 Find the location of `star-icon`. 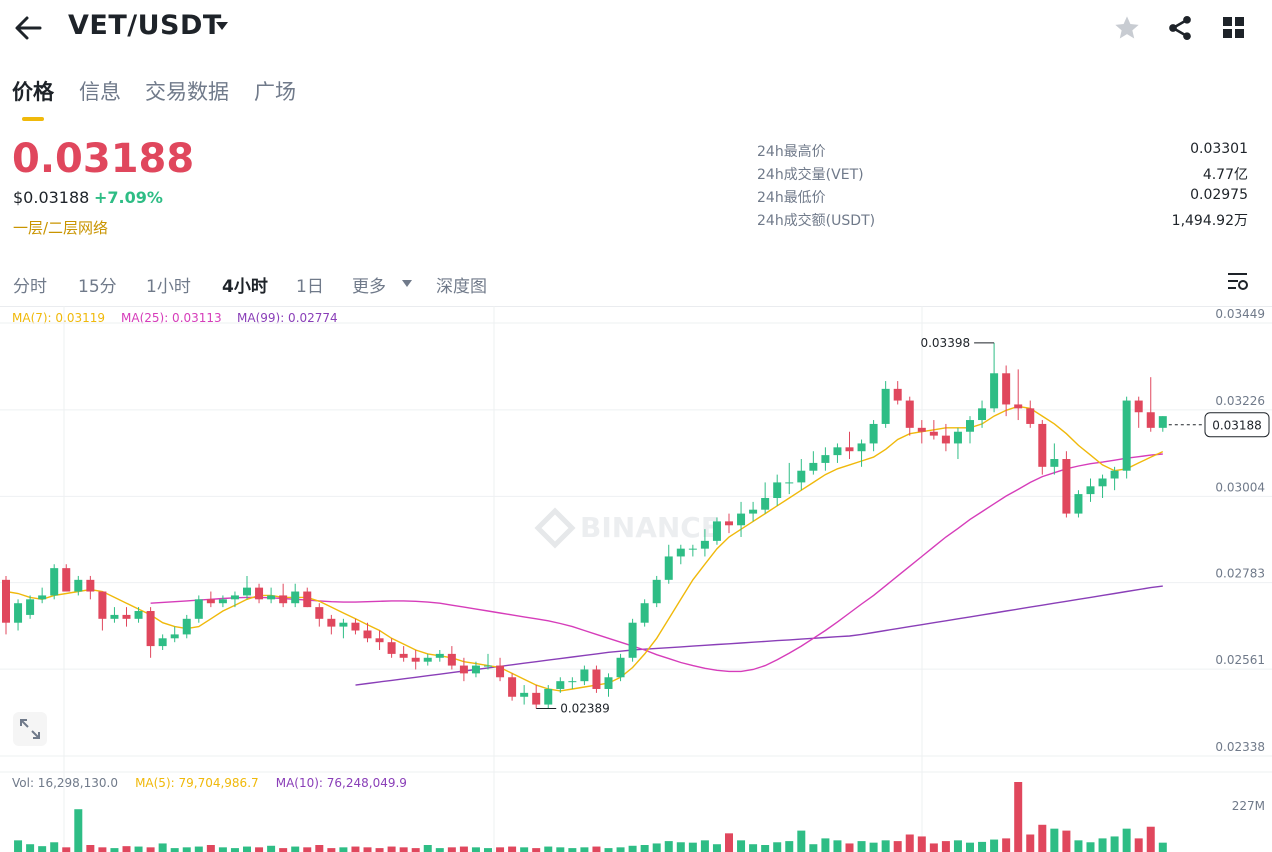

star-icon is located at coordinates (1127, 28).